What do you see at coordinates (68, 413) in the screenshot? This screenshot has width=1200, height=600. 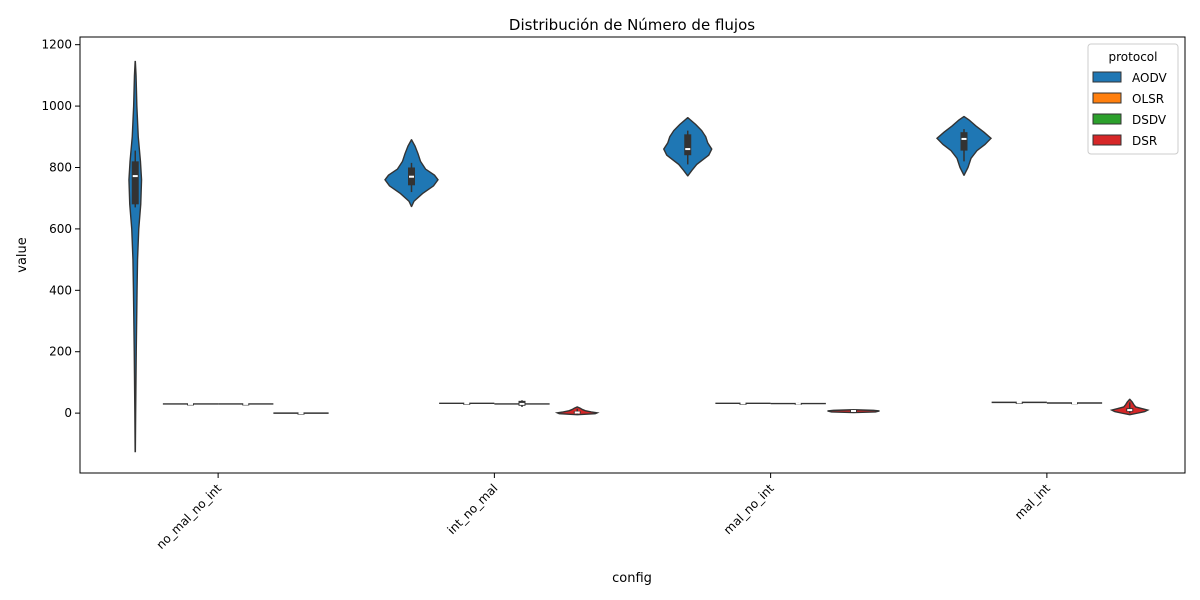 I see `y-tick-label: 0` at bounding box center [68, 413].